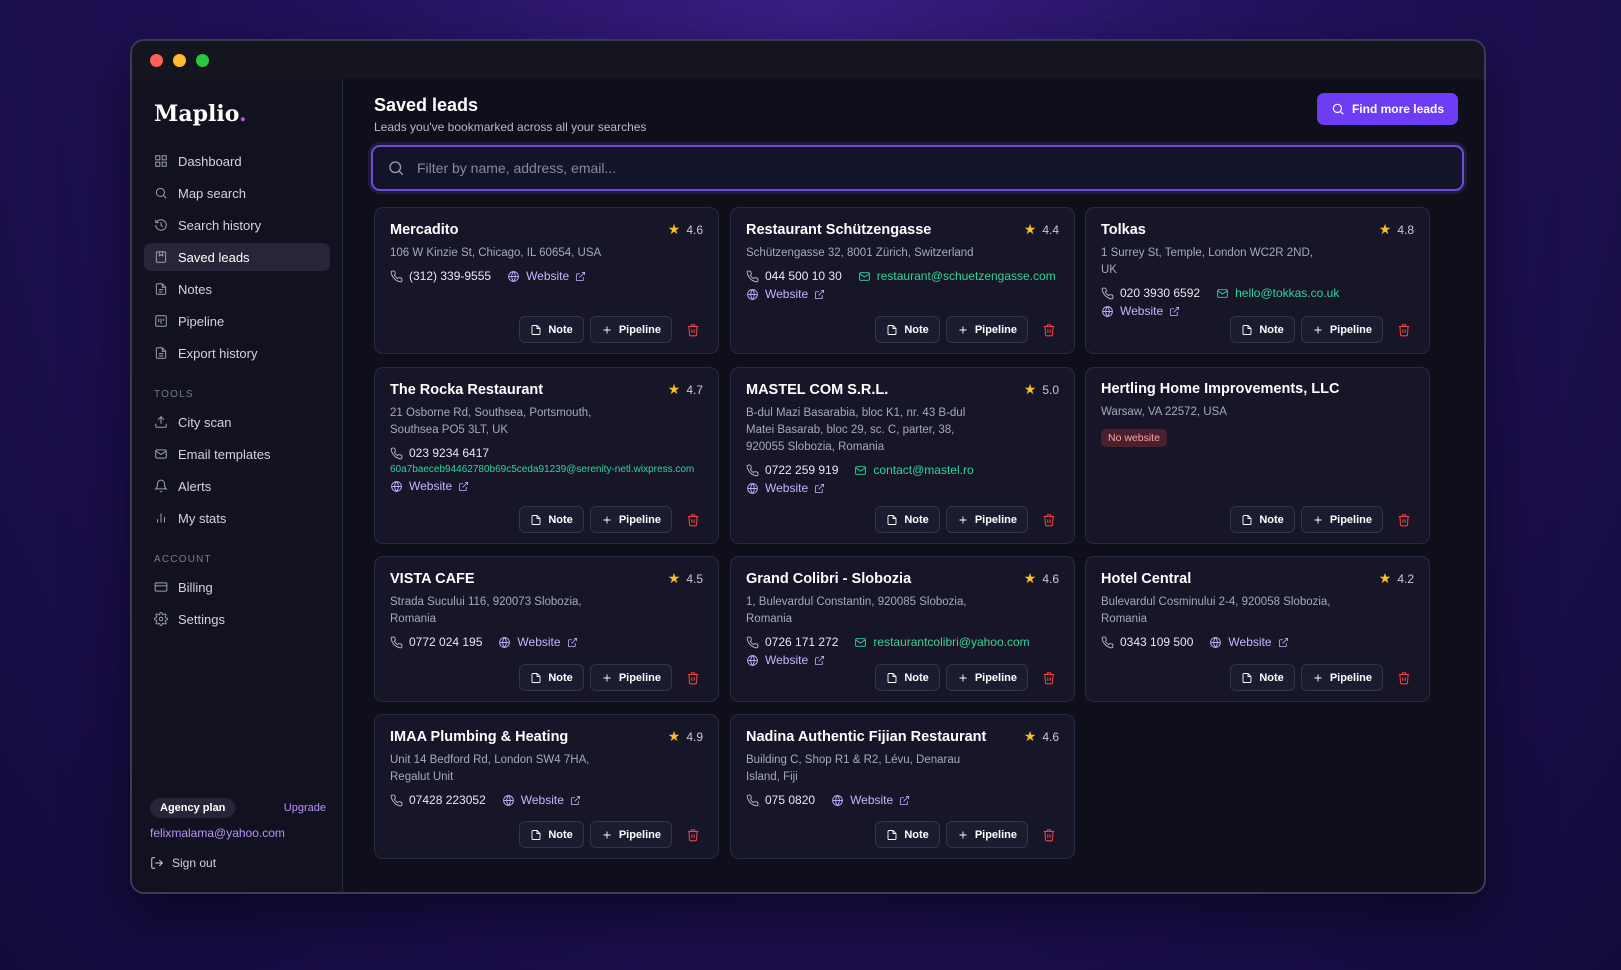 This screenshot has width=1621, height=970. I want to click on lead-phone: 0343 109 500, so click(1147, 642).